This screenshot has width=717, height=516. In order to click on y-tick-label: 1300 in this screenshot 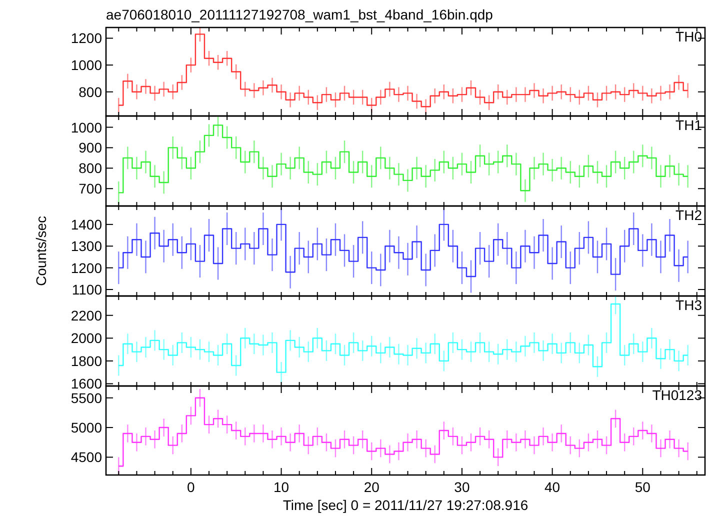, I will do `click(86, 246)`.